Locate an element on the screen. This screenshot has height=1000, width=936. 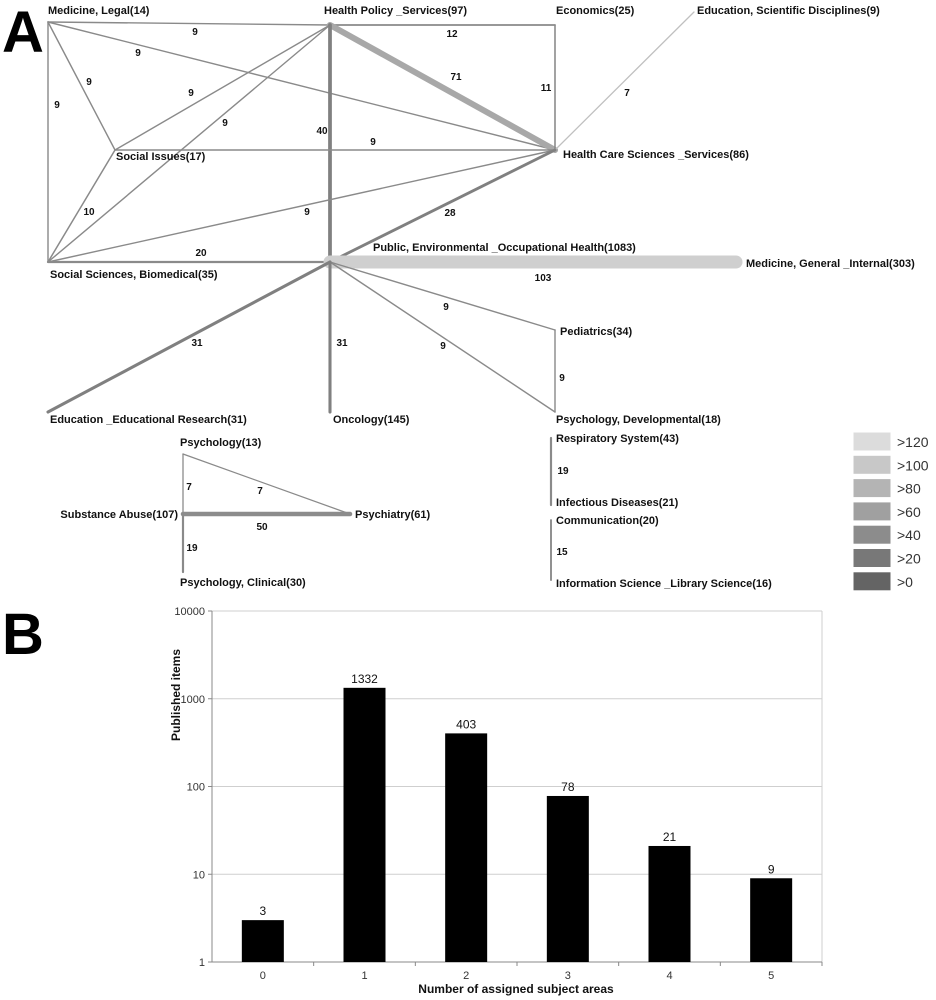
edge-medlegal-hcss is located at coordinates (301, 86).